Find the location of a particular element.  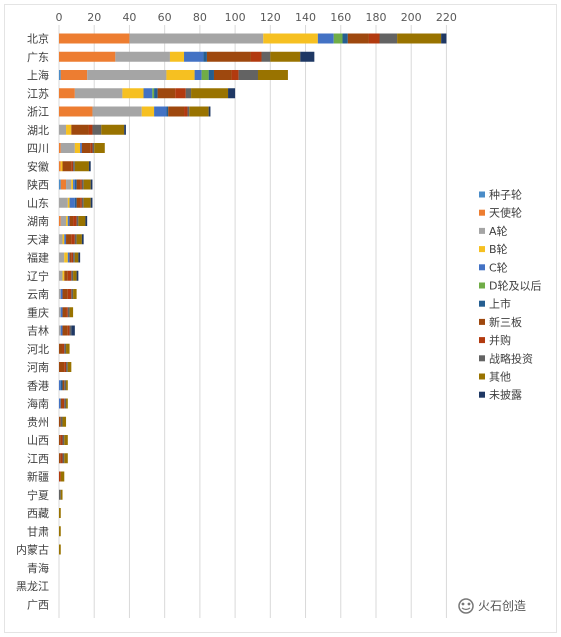

category-label: 广东 is located at coordinates (38, 57).